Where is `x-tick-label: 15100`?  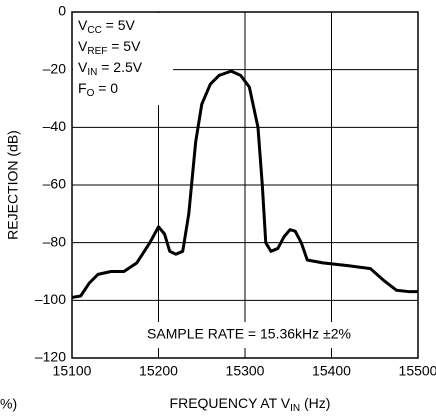
x-tick-label: 15100 is located at coordinates (72, 371).